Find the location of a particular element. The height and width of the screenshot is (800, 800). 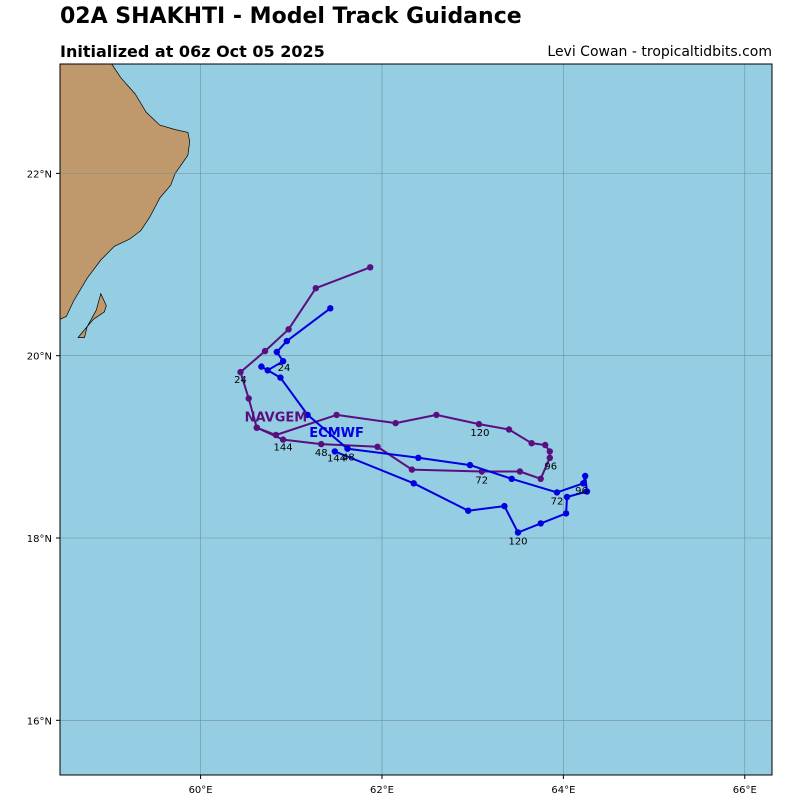

x-tick-label: 66°E is located at coordinates (745, 790).